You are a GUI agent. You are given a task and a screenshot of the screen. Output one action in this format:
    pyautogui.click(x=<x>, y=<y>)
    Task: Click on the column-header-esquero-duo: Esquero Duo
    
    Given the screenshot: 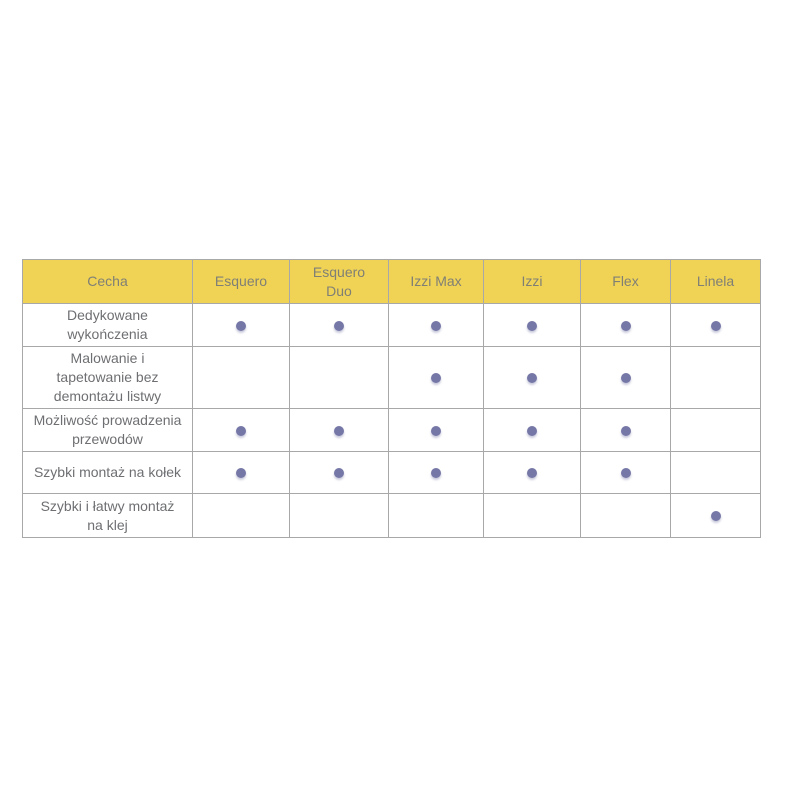 What is the action you would take?
    pyautogui.click(x=339, y=281)
    